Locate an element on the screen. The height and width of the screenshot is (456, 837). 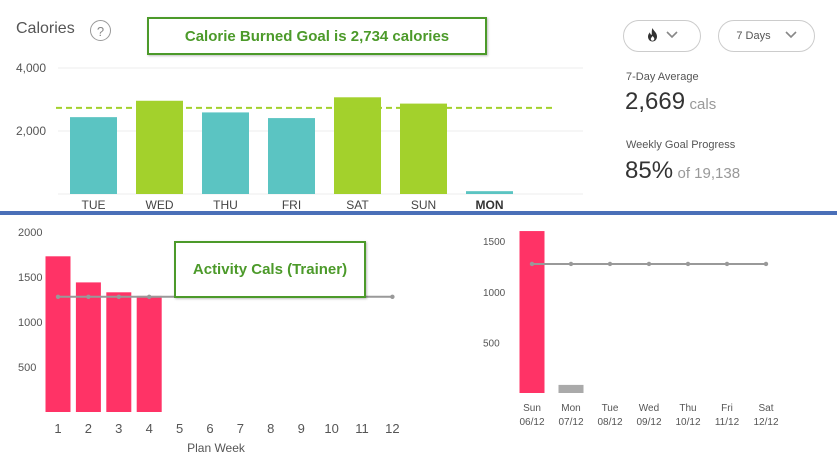
x-tick-day: Fri is located at coordinates (727, 408).